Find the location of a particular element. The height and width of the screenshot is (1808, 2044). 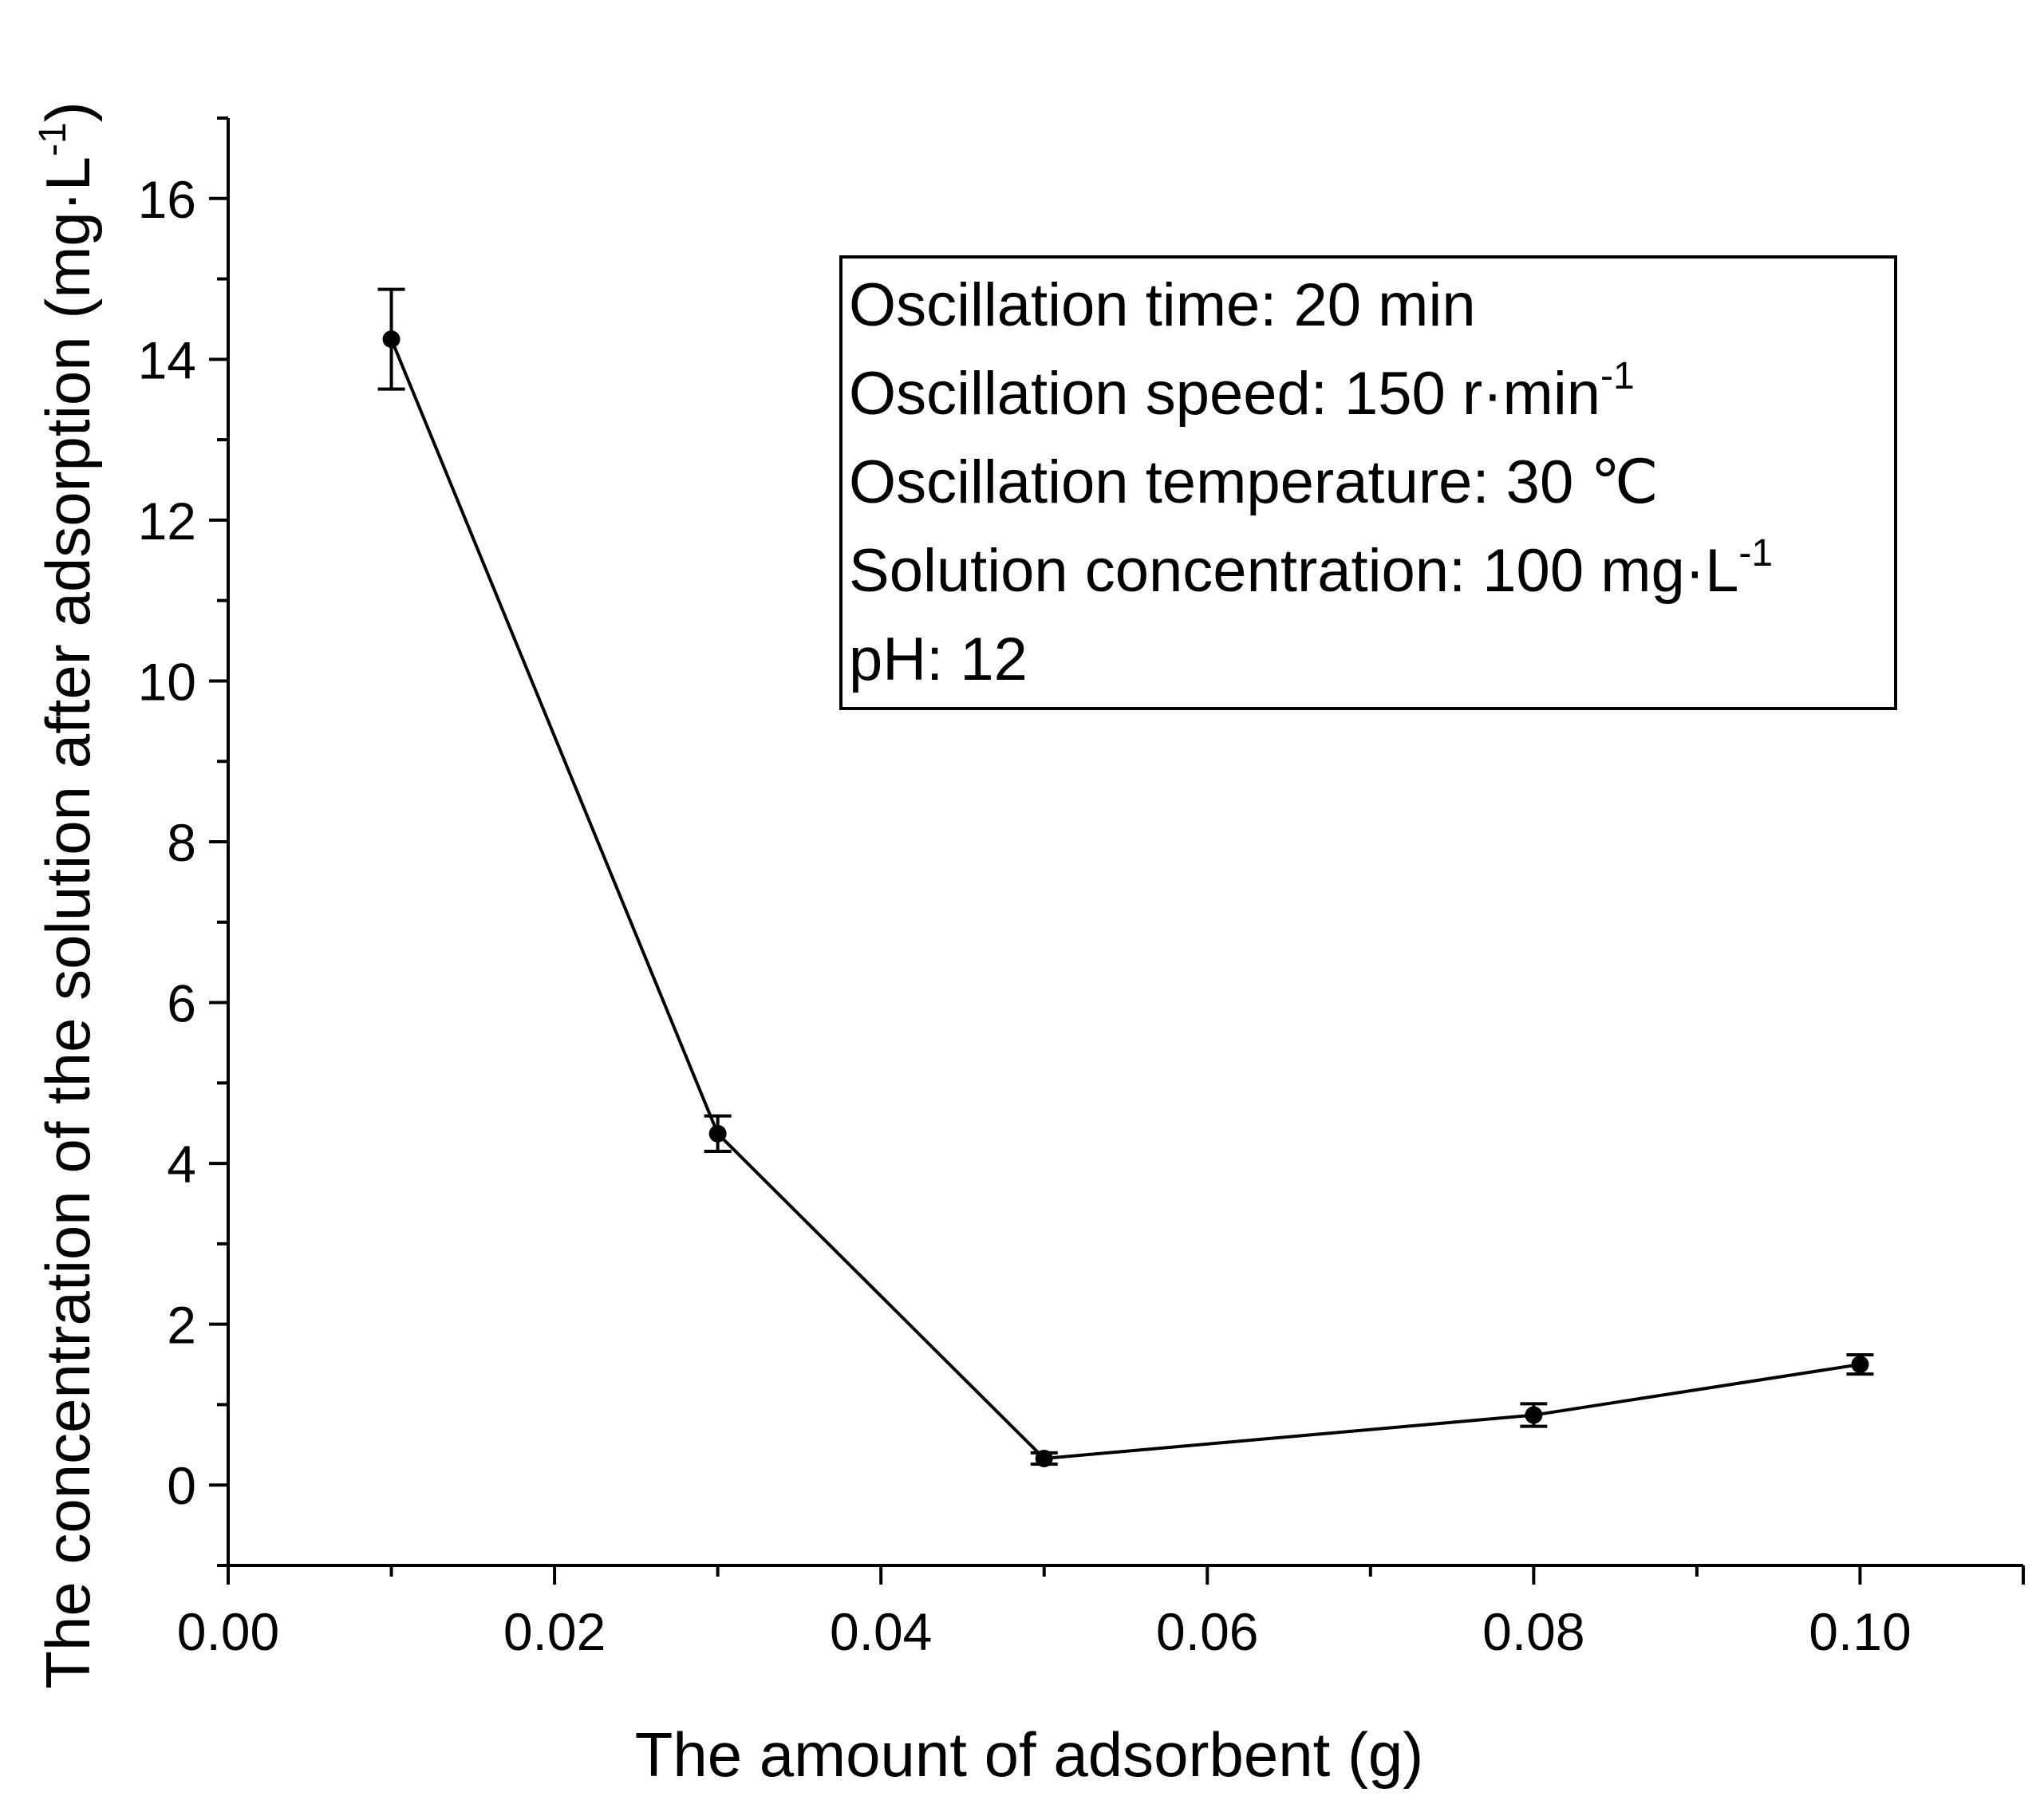

annotation-line-text: Solution concentration: 100 mg·L is located at coordinates (1293, 571).